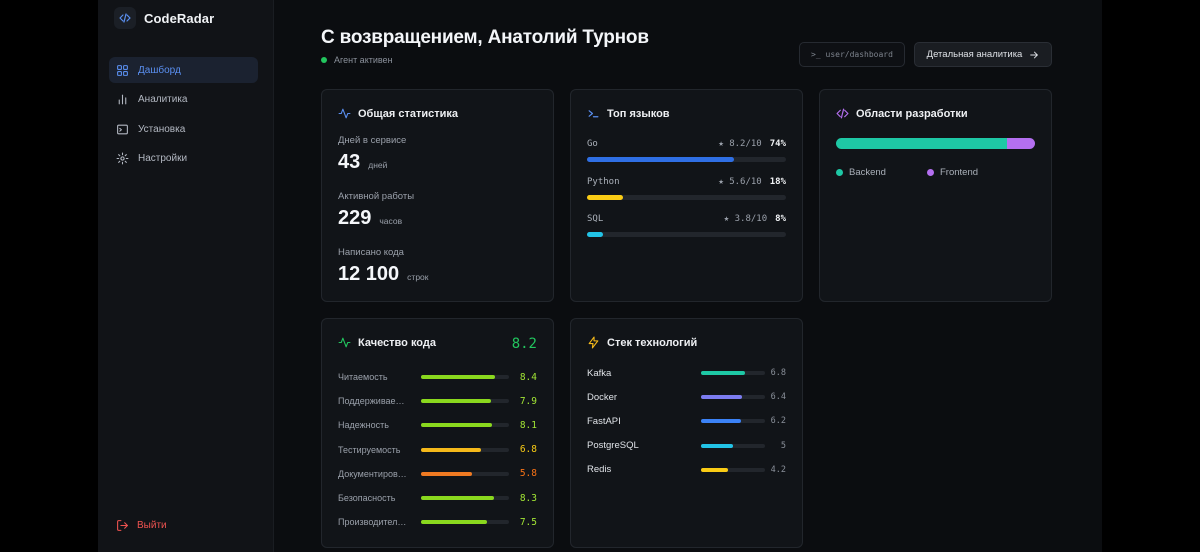 The width and height of the screenshot is (1200, 552). Describe the element at coordinates (528, 474) in the screenshot. I see `quality-value: 5.8` at that location.